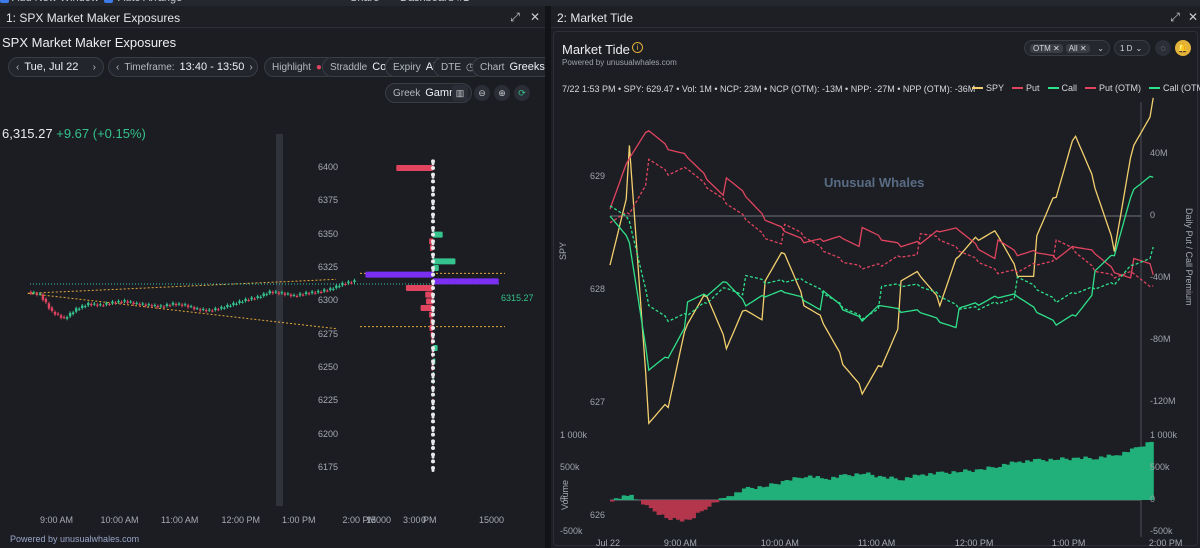 The image size is (1200, 548). Describe the element at coordinates (434, 2) in the screenshot. I see `top-tab-4: Dashboard #1` at that location.